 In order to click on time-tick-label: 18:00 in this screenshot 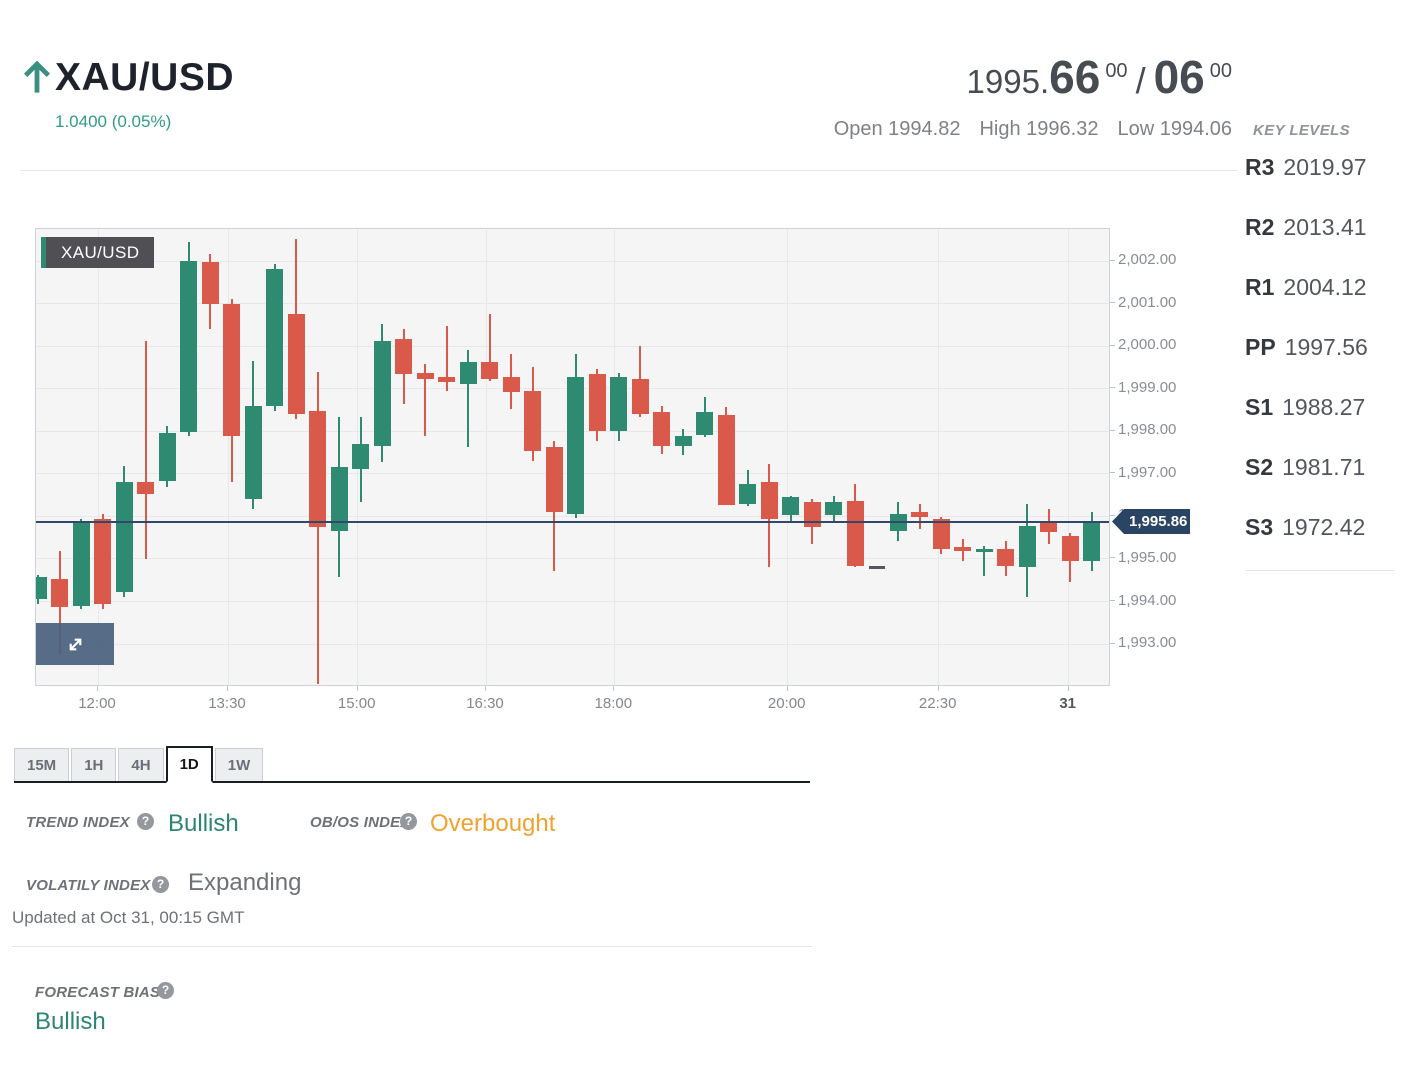, I will do `click(613, 703)`.